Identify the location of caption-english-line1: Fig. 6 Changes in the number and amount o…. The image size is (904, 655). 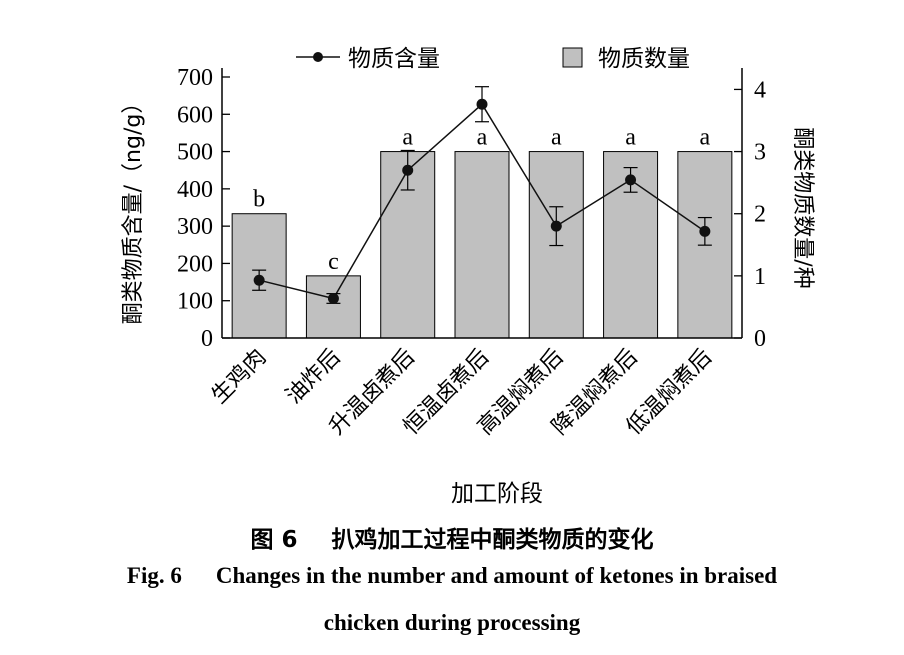
(452, 576).